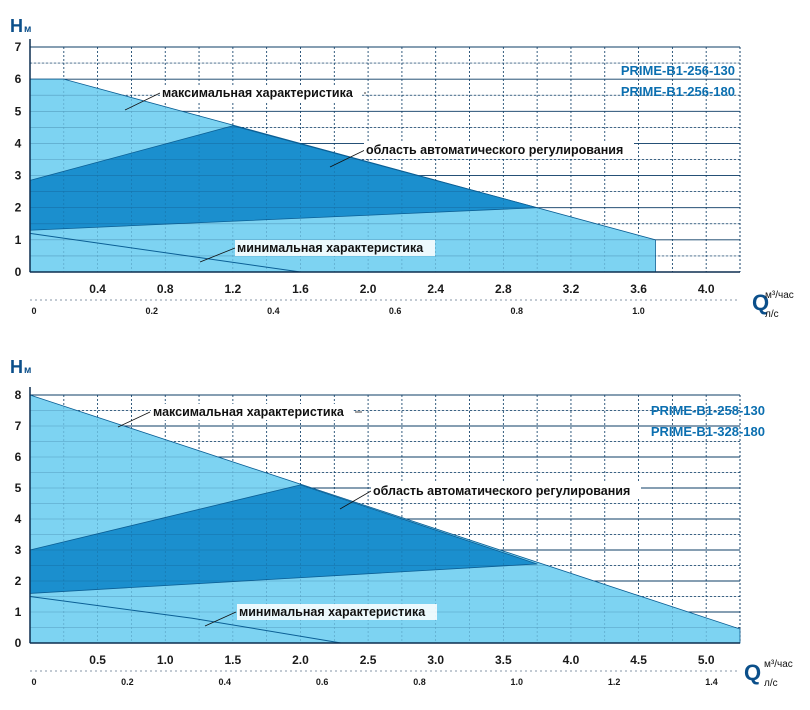  What do you see at coordinates (614, 682) in the screenshot?
I see `x-secondary-tick-label: 1.2` at bounding box center [614, 682].